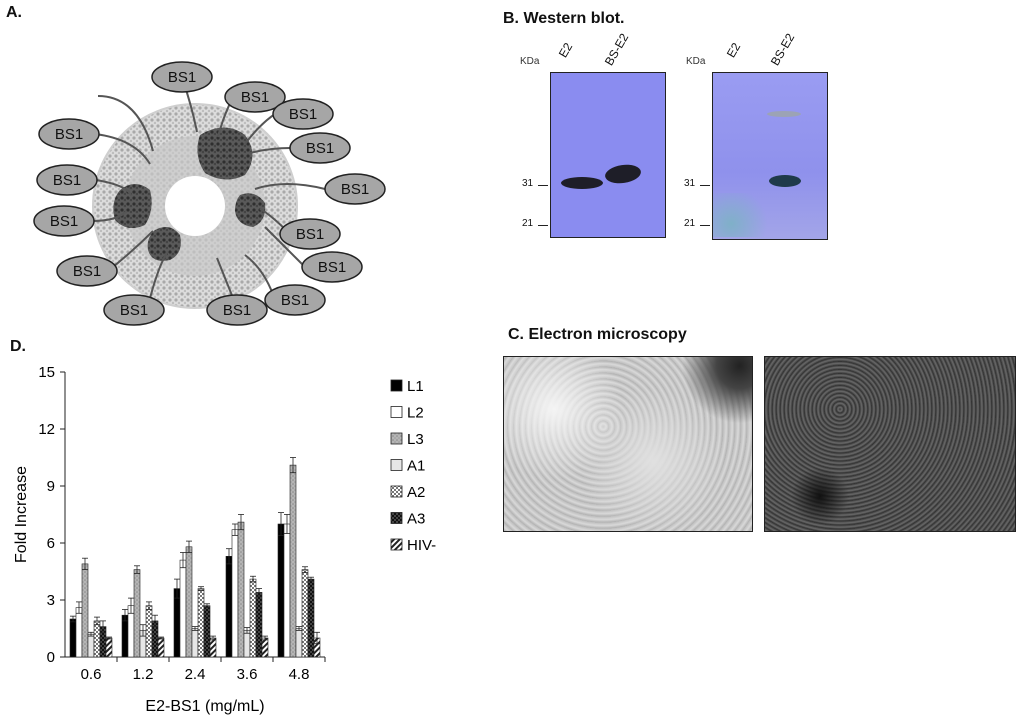  I want to click on y-axis-label: Fold Increase, so click(21, 514).